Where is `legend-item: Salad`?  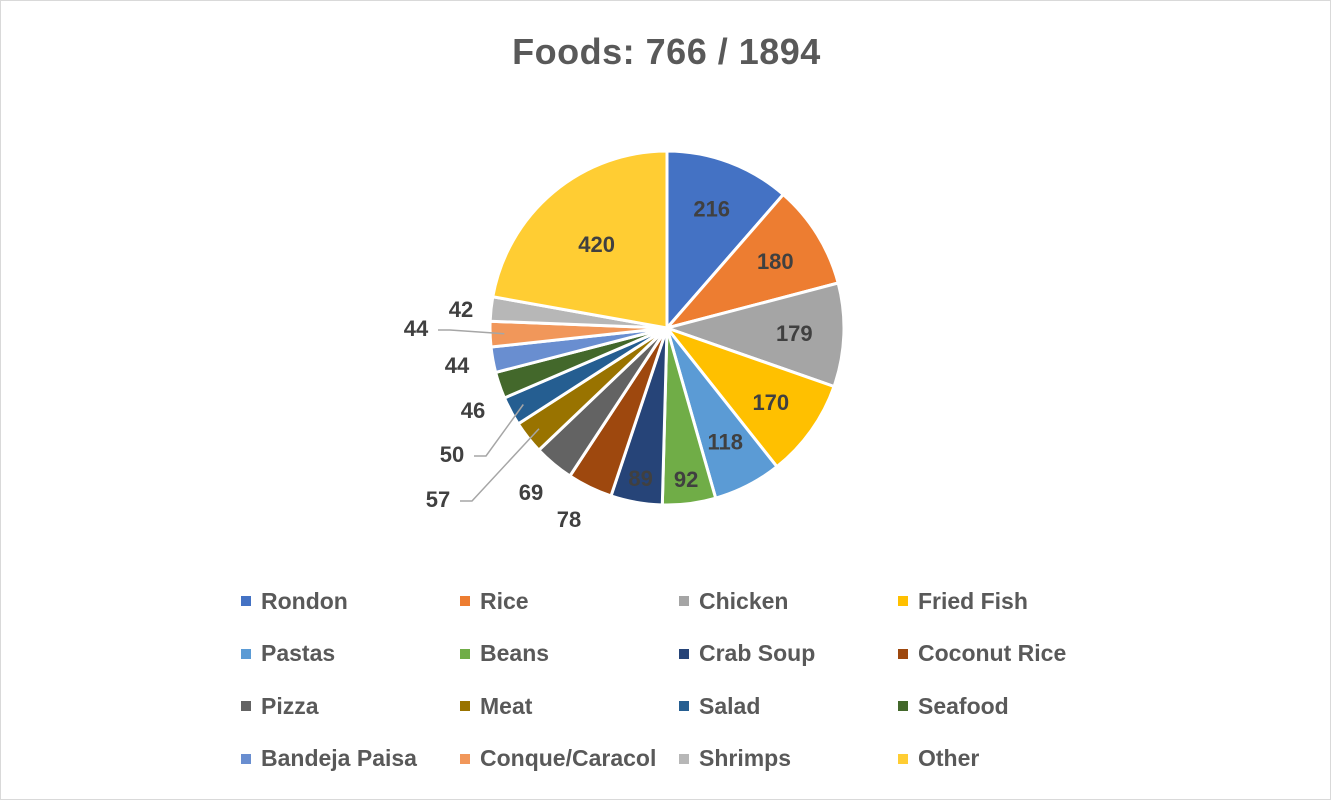
legend-item: Salad is located at coordinates (788, 706).